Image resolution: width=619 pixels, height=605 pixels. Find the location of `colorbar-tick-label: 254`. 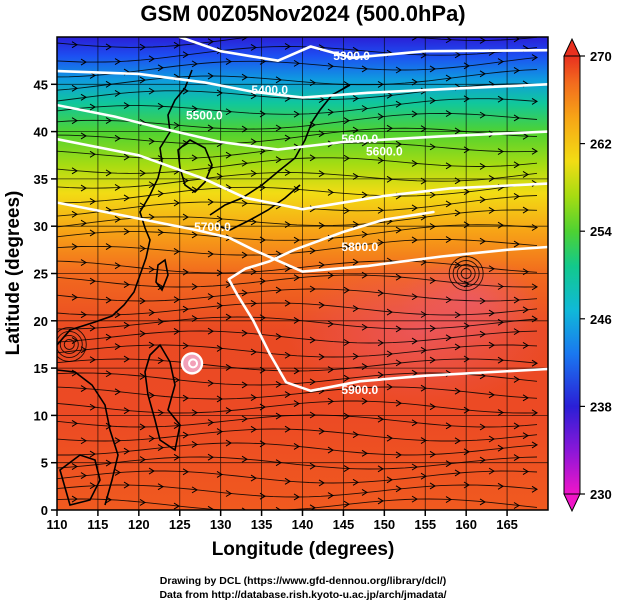

colorbar-tick-label: 254 is located at coordinates (601, 231).